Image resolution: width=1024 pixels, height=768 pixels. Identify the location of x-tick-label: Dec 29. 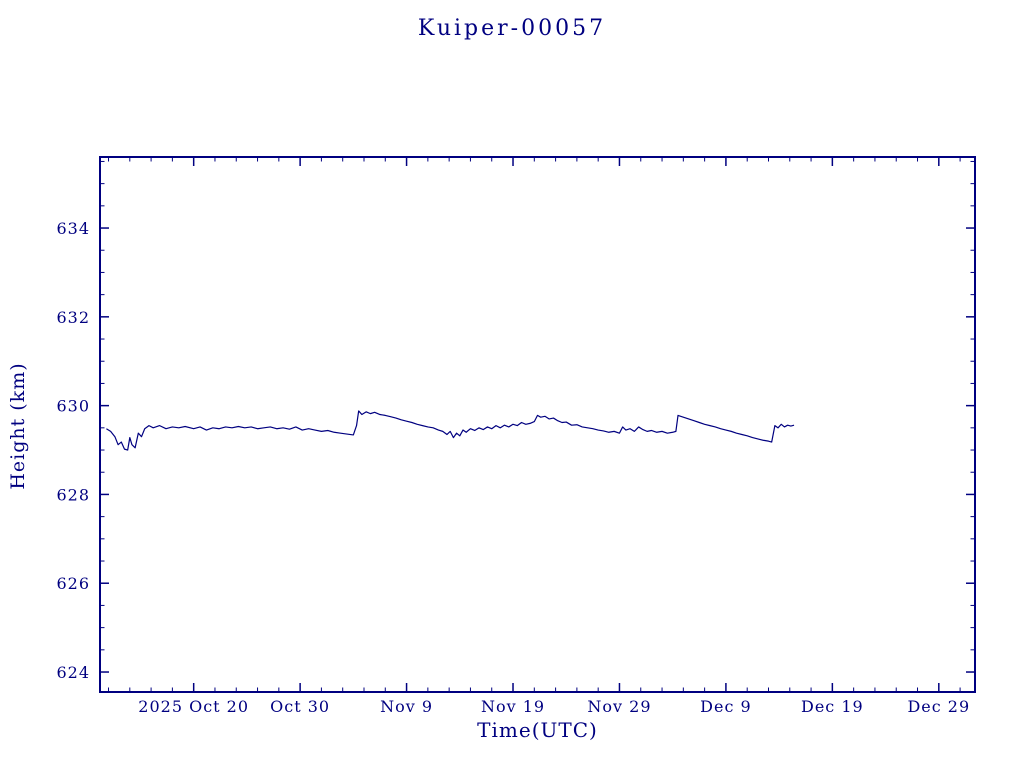
(938, 706).